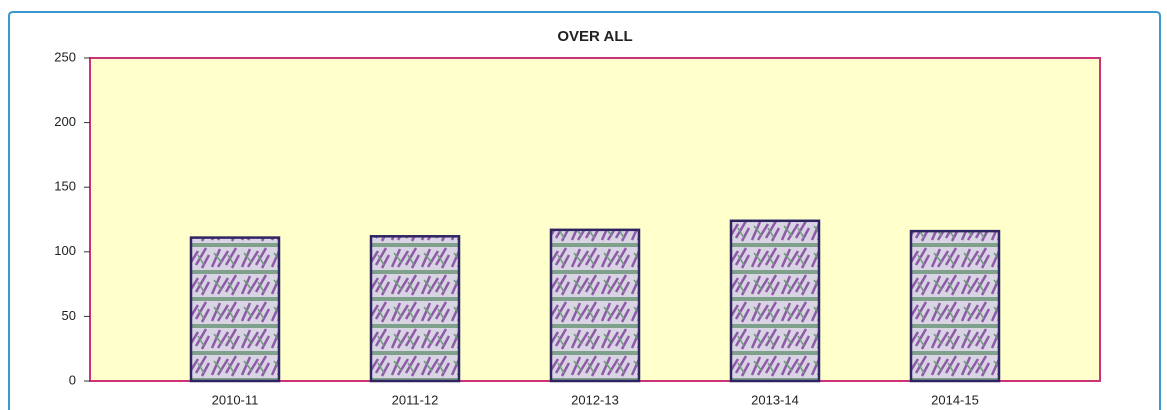  Describe the element at coordinates (415, 399) in the screenshot. I see `x-tick-label: 2011-12` at that location.